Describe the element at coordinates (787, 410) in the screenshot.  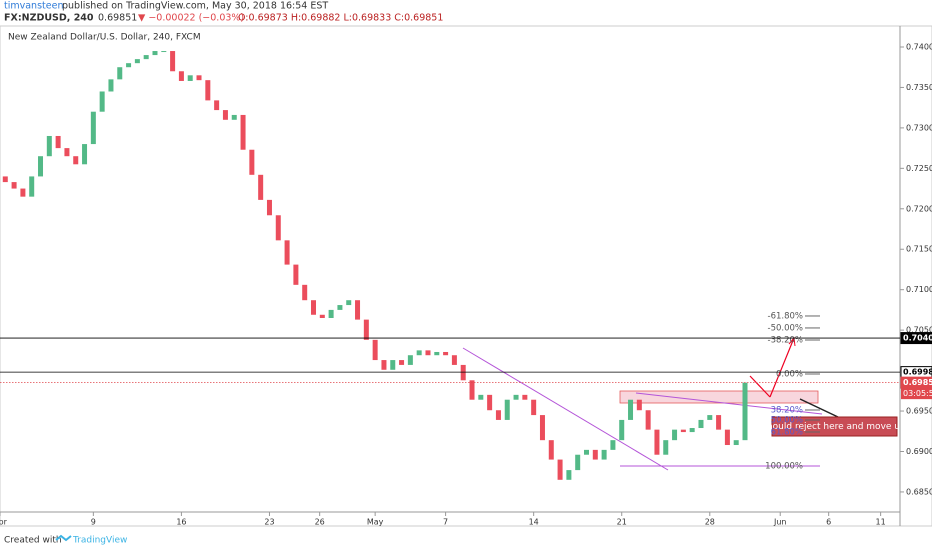
I see `fib-label: 38.20%` at that location.